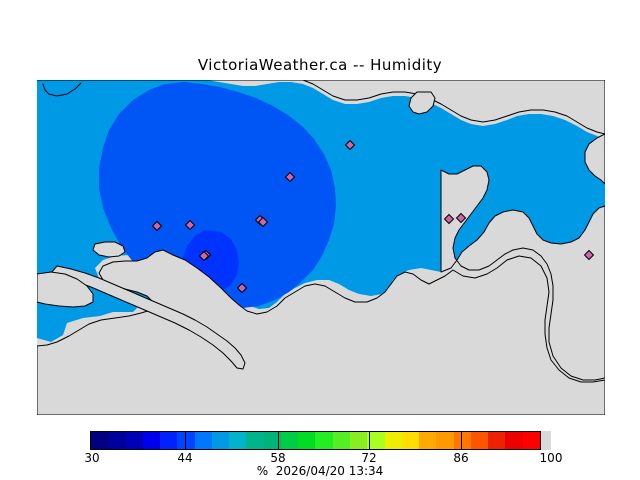 The width and height of the screenshot is (640, 480). I want to click on colorbar-label-86: 86, so click(461, 458).